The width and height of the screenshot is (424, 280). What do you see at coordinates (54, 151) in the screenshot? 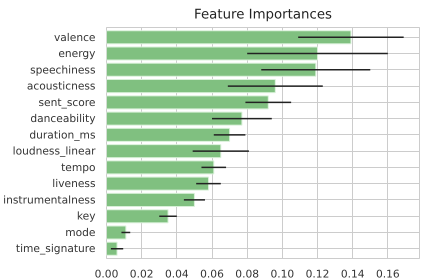
I see `y-tick-label: loudness_linear` at bounding box center [54, 151].